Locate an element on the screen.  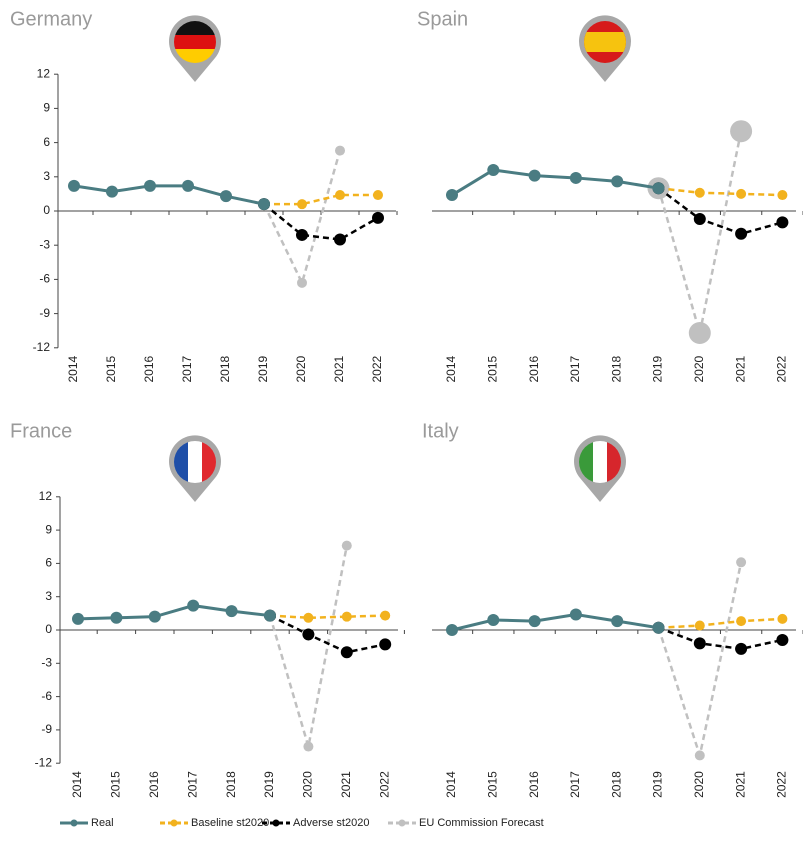
chart-title: Germany is located at coordinates (51, 19).